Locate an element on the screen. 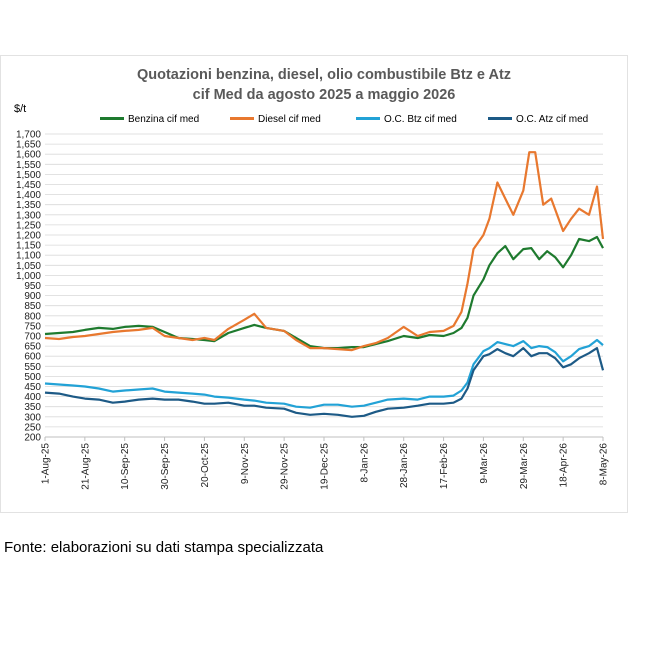 This screenshot has width=650, height=650. x-tick-label: 18-Apr-26 is located at coordinates (564, 465).